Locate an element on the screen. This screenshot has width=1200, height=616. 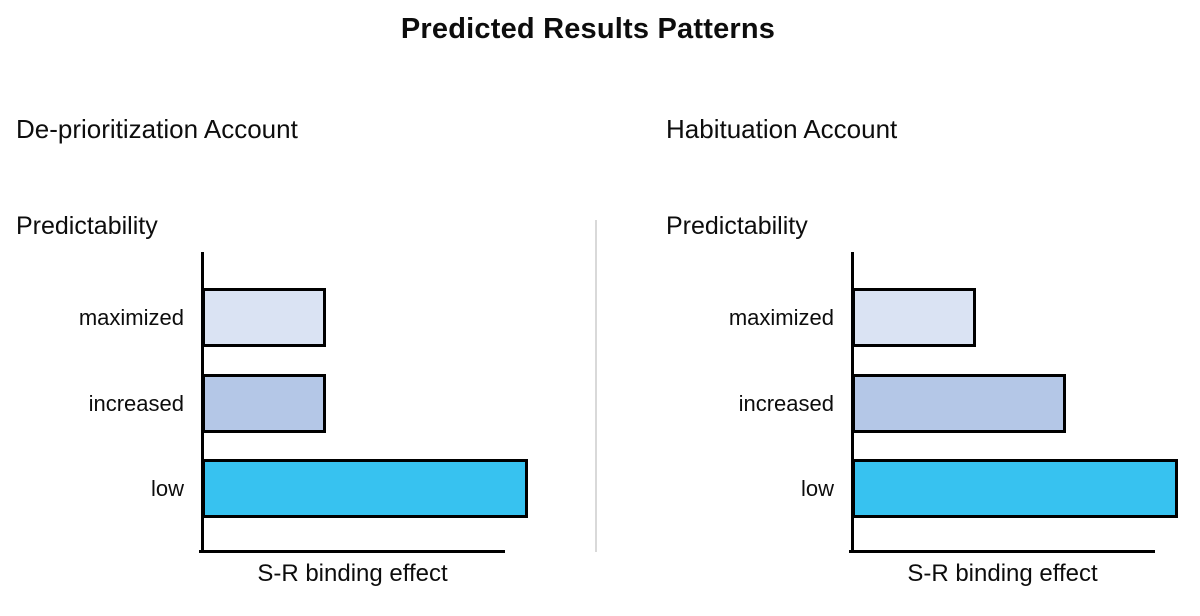
x-axis-line-left is located at coordinates (352, 551).